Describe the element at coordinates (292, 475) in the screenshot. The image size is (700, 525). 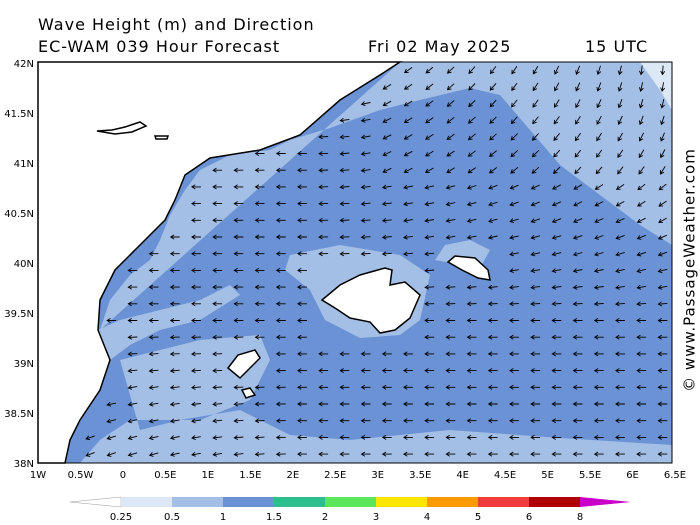
I see `x-axis-label: 2E` at that location.